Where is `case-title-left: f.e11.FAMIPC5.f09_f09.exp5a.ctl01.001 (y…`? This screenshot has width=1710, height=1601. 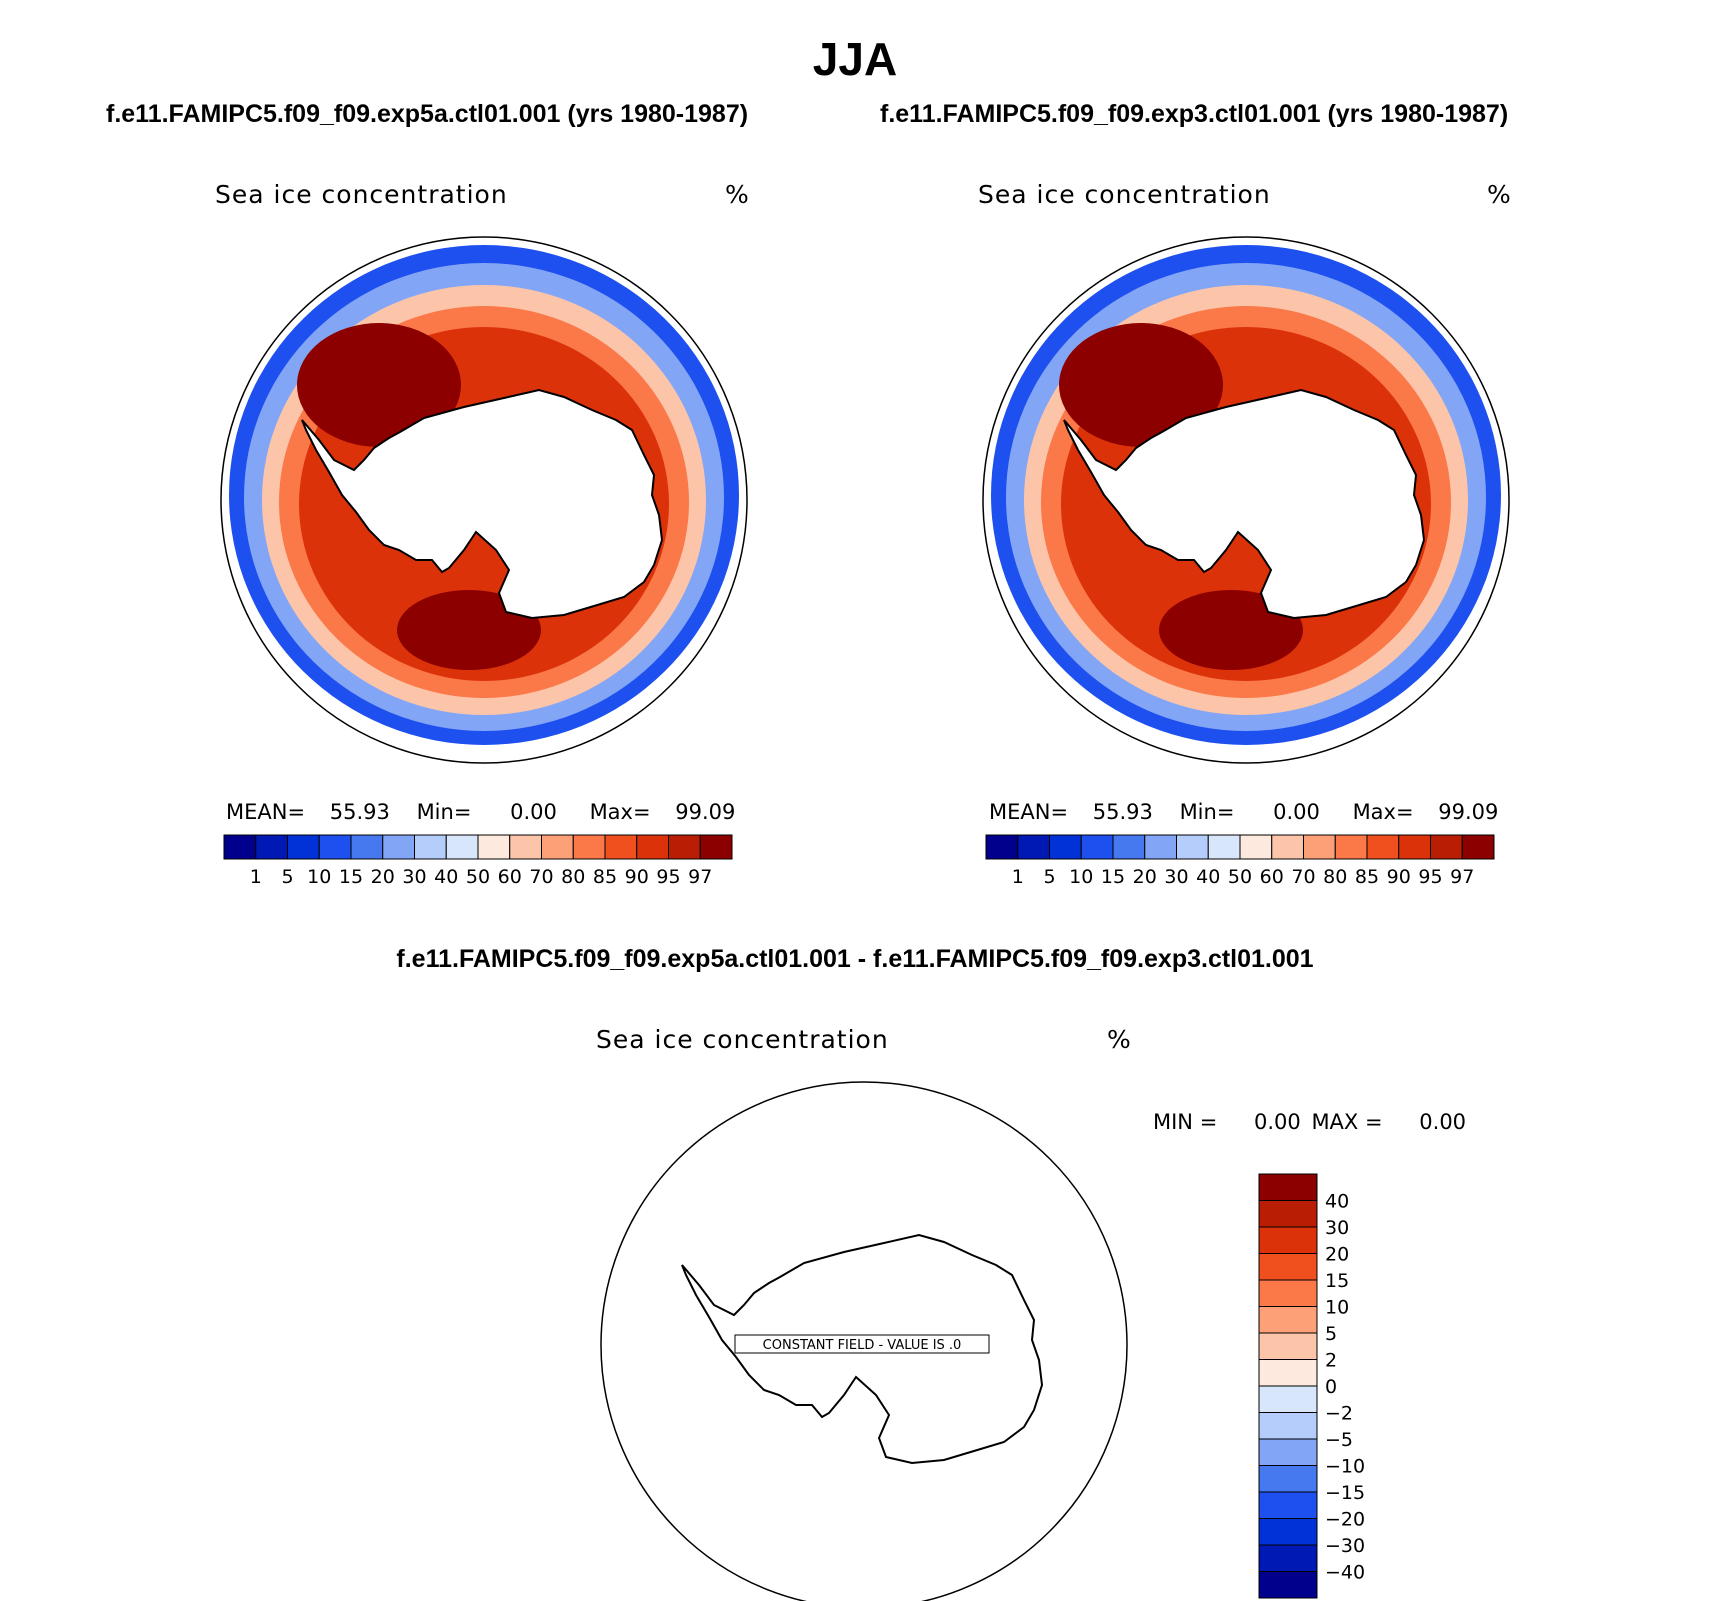 case-title-left: f.e11.FAMIPC5.f09_f09.exp5a.ctl01.001 (y… is located at coordinates (427, 114).